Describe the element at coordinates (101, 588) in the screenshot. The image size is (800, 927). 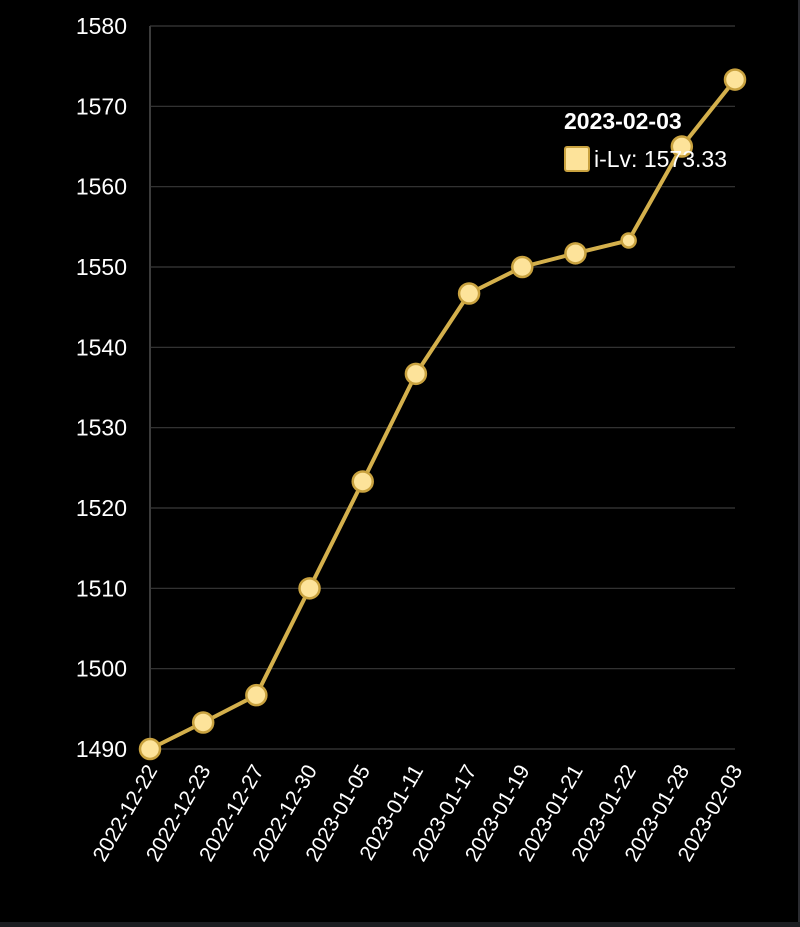
I see `y-tick-label: 1510` at that location.